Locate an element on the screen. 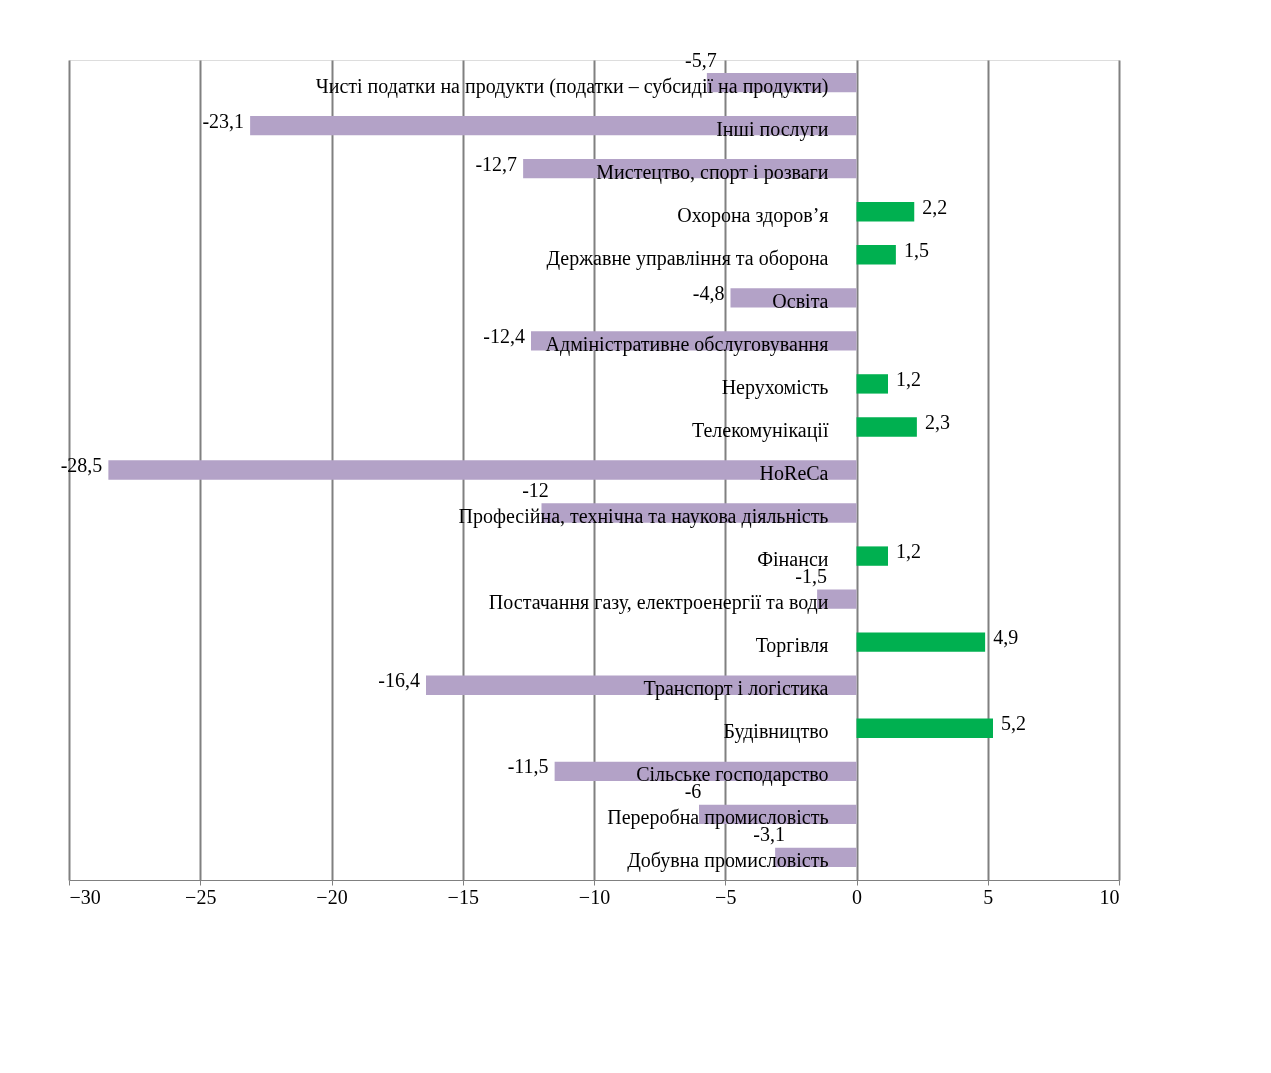 Image resolution: width=1271 pixels, height=1073 pixels. data-label: -4,8 is located at coordinates (708, 292).